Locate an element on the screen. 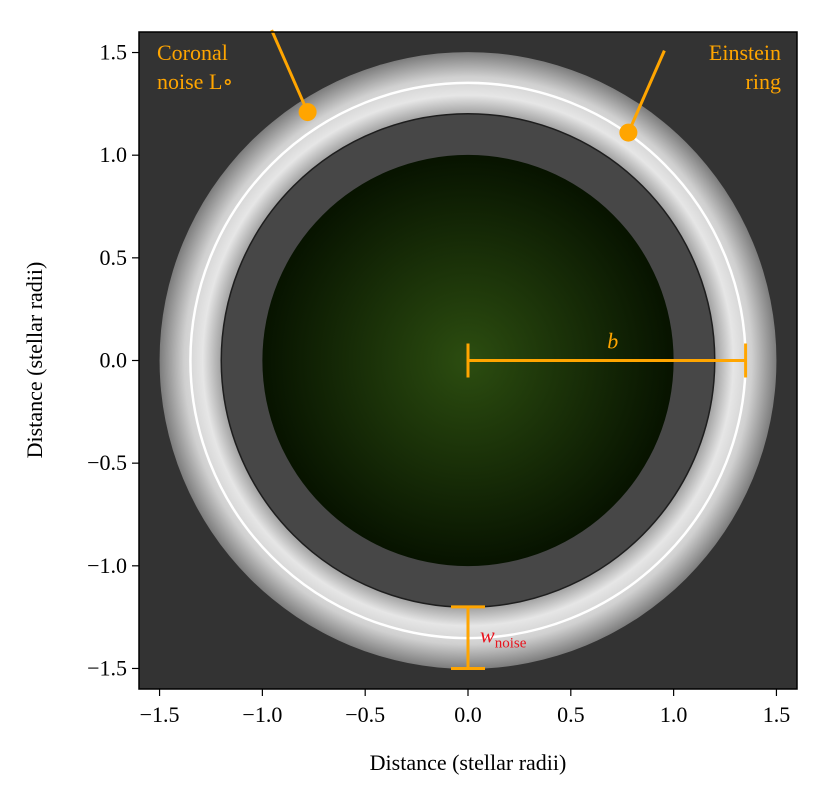  annotation-text: noise L∘ is located at coordinates (195, 81).